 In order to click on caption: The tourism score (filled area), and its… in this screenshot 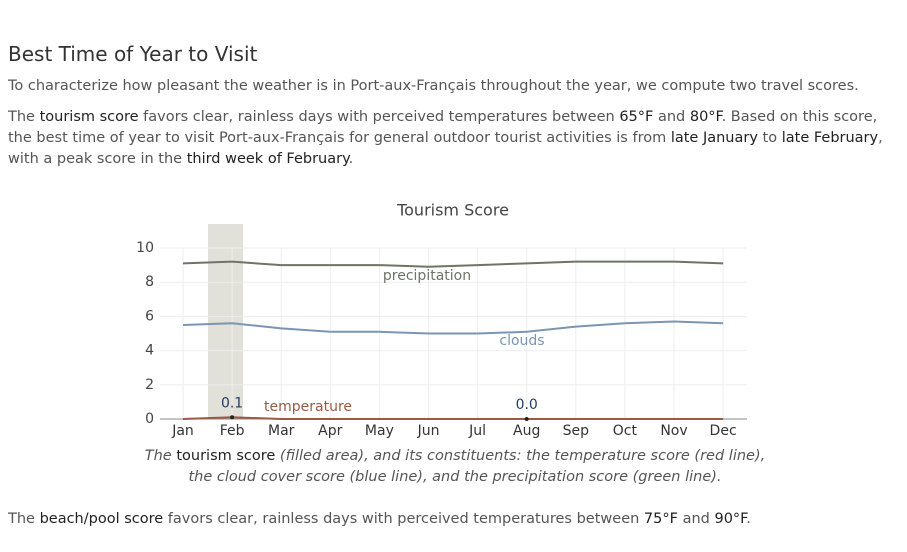, I will do `click(455, 467)`.